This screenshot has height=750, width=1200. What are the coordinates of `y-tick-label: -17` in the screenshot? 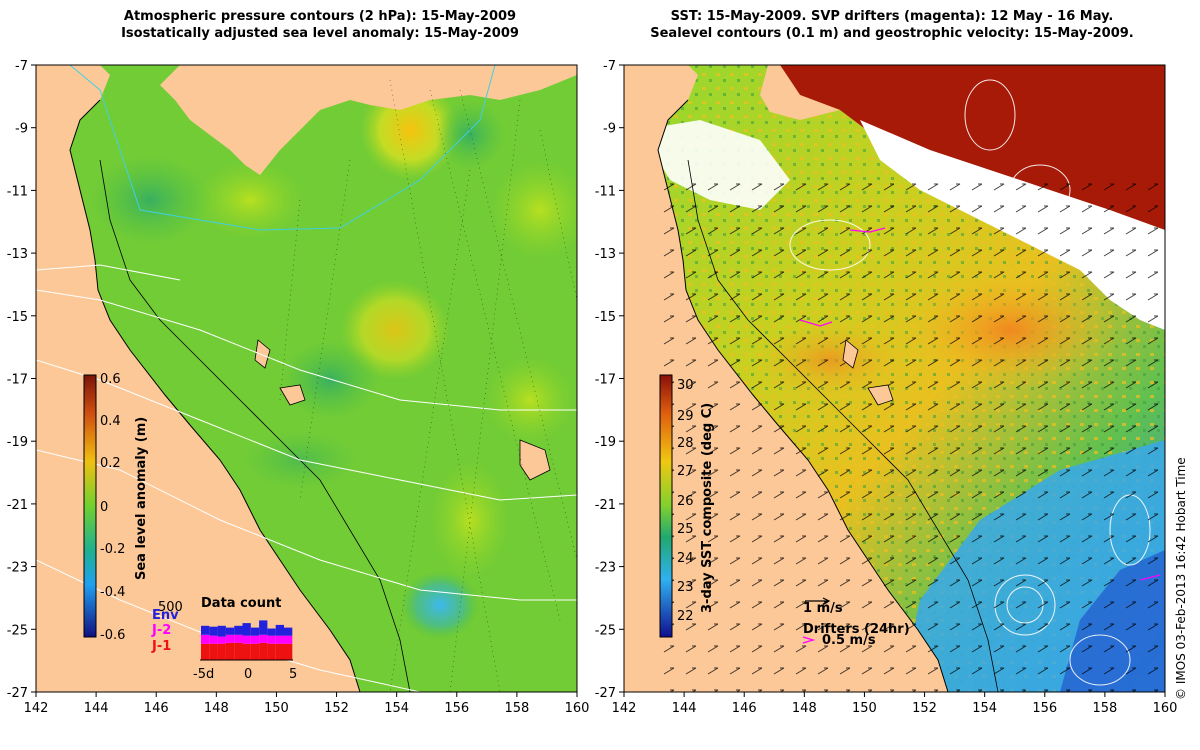 It's located at (605, 380).